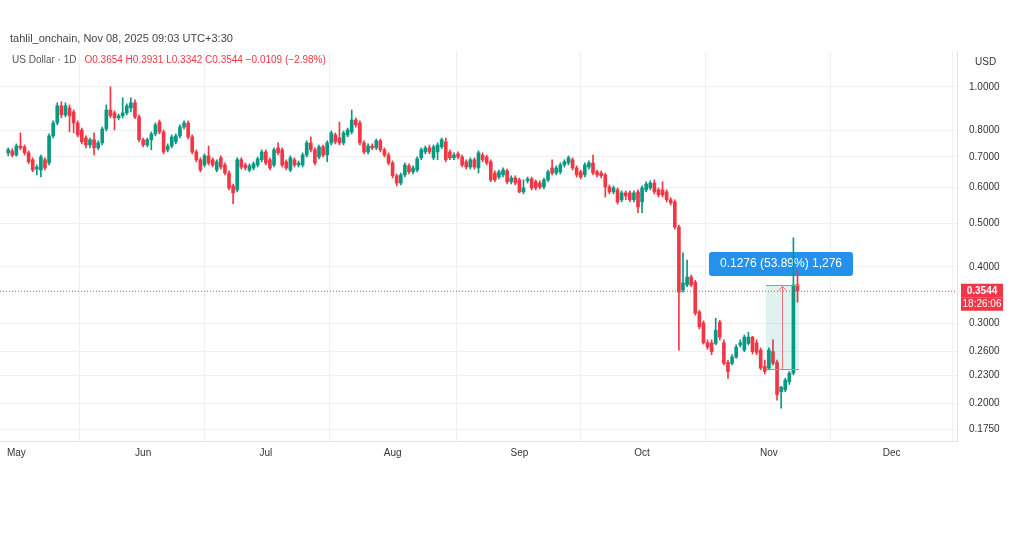  I want to click on y-tick-label: 1.0000, so click(985, 86).